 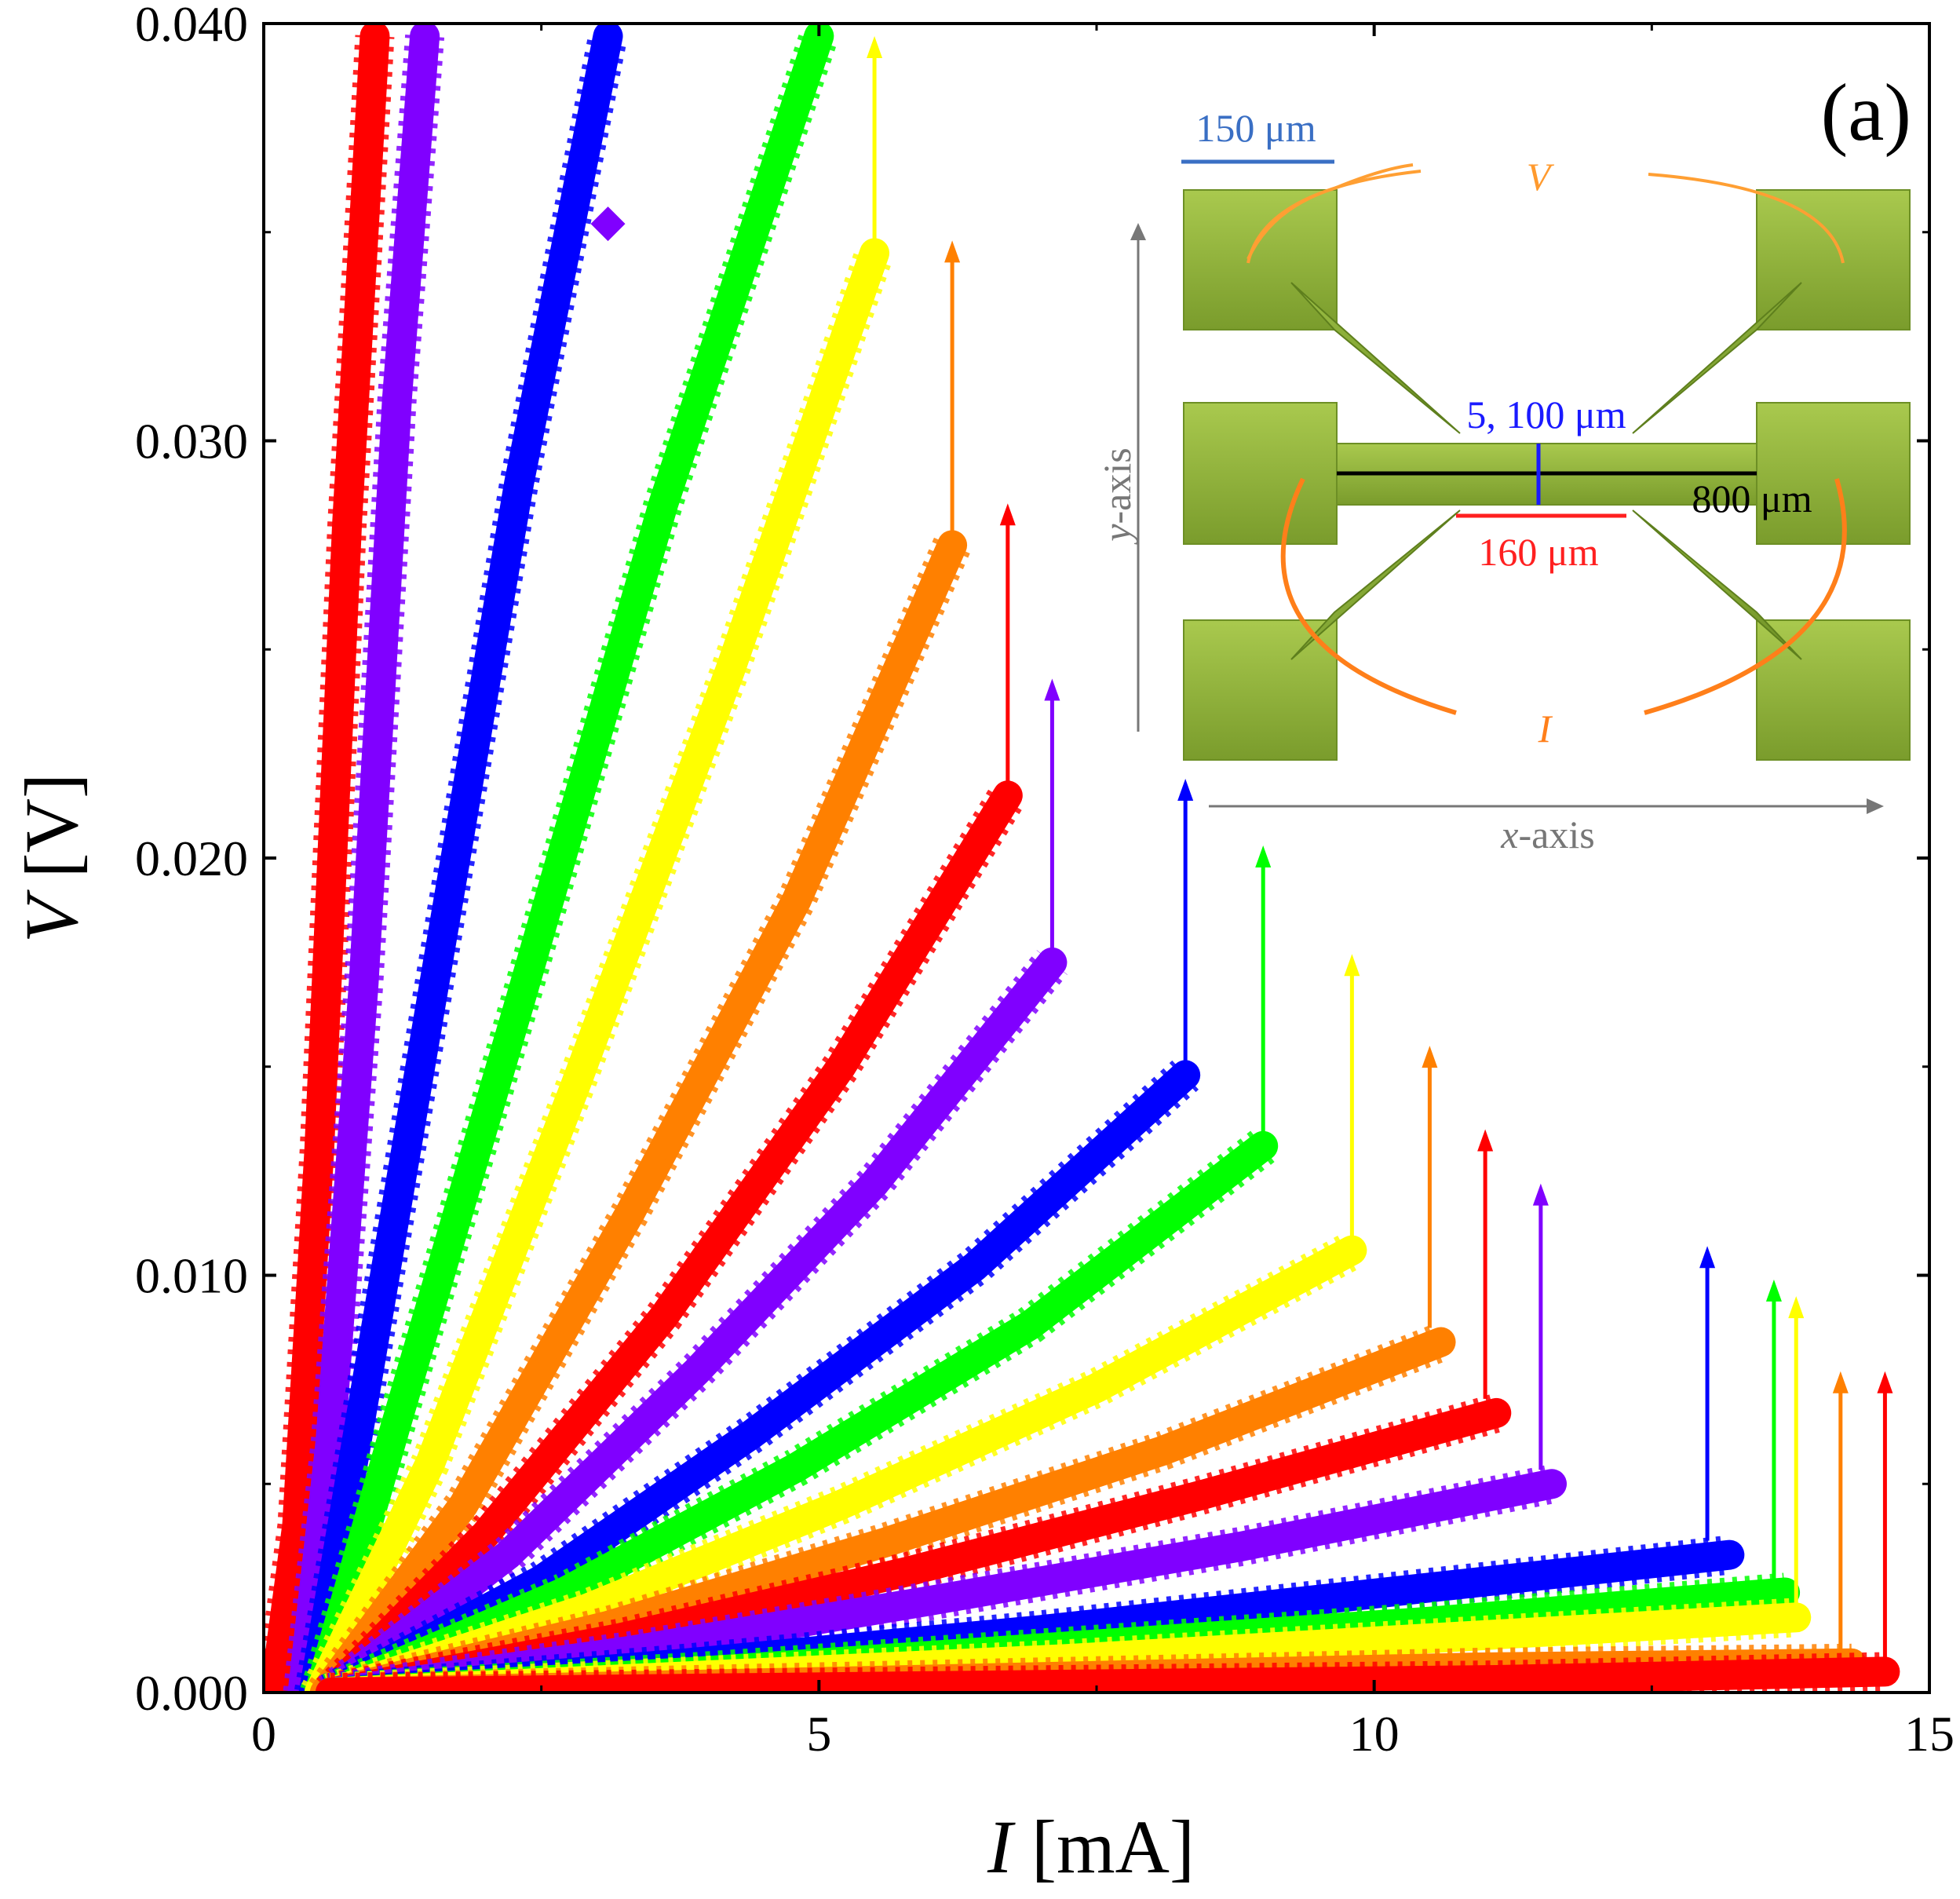 What do you see at coordinates (192, 1693) in the screenshot?
I see `y-tick-label: 0.000` at bounding box center [192, 1693].